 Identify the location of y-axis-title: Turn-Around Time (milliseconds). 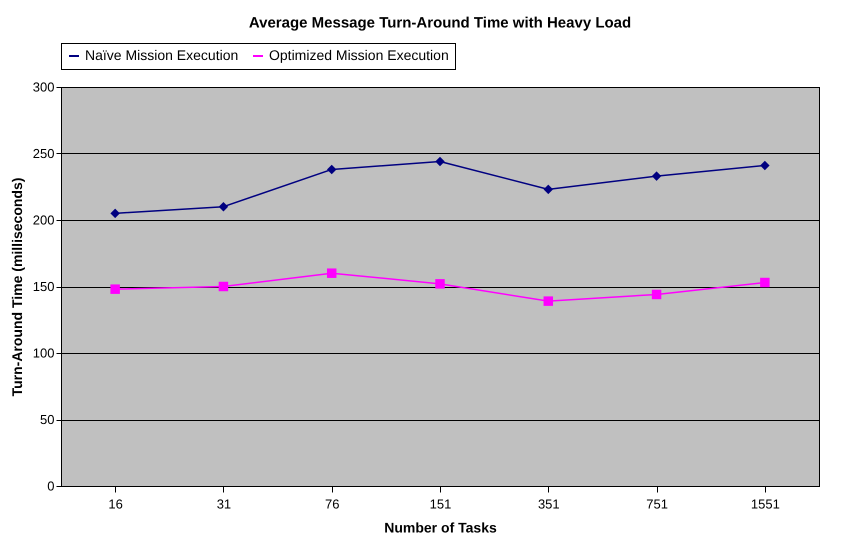
(16, 287).